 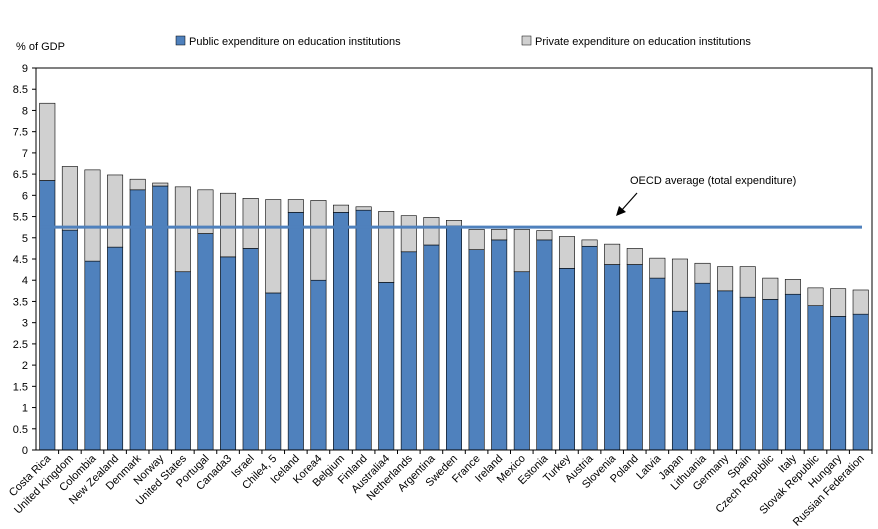 I want to click on y-tick-label: 7, so click(x=25, y=154).